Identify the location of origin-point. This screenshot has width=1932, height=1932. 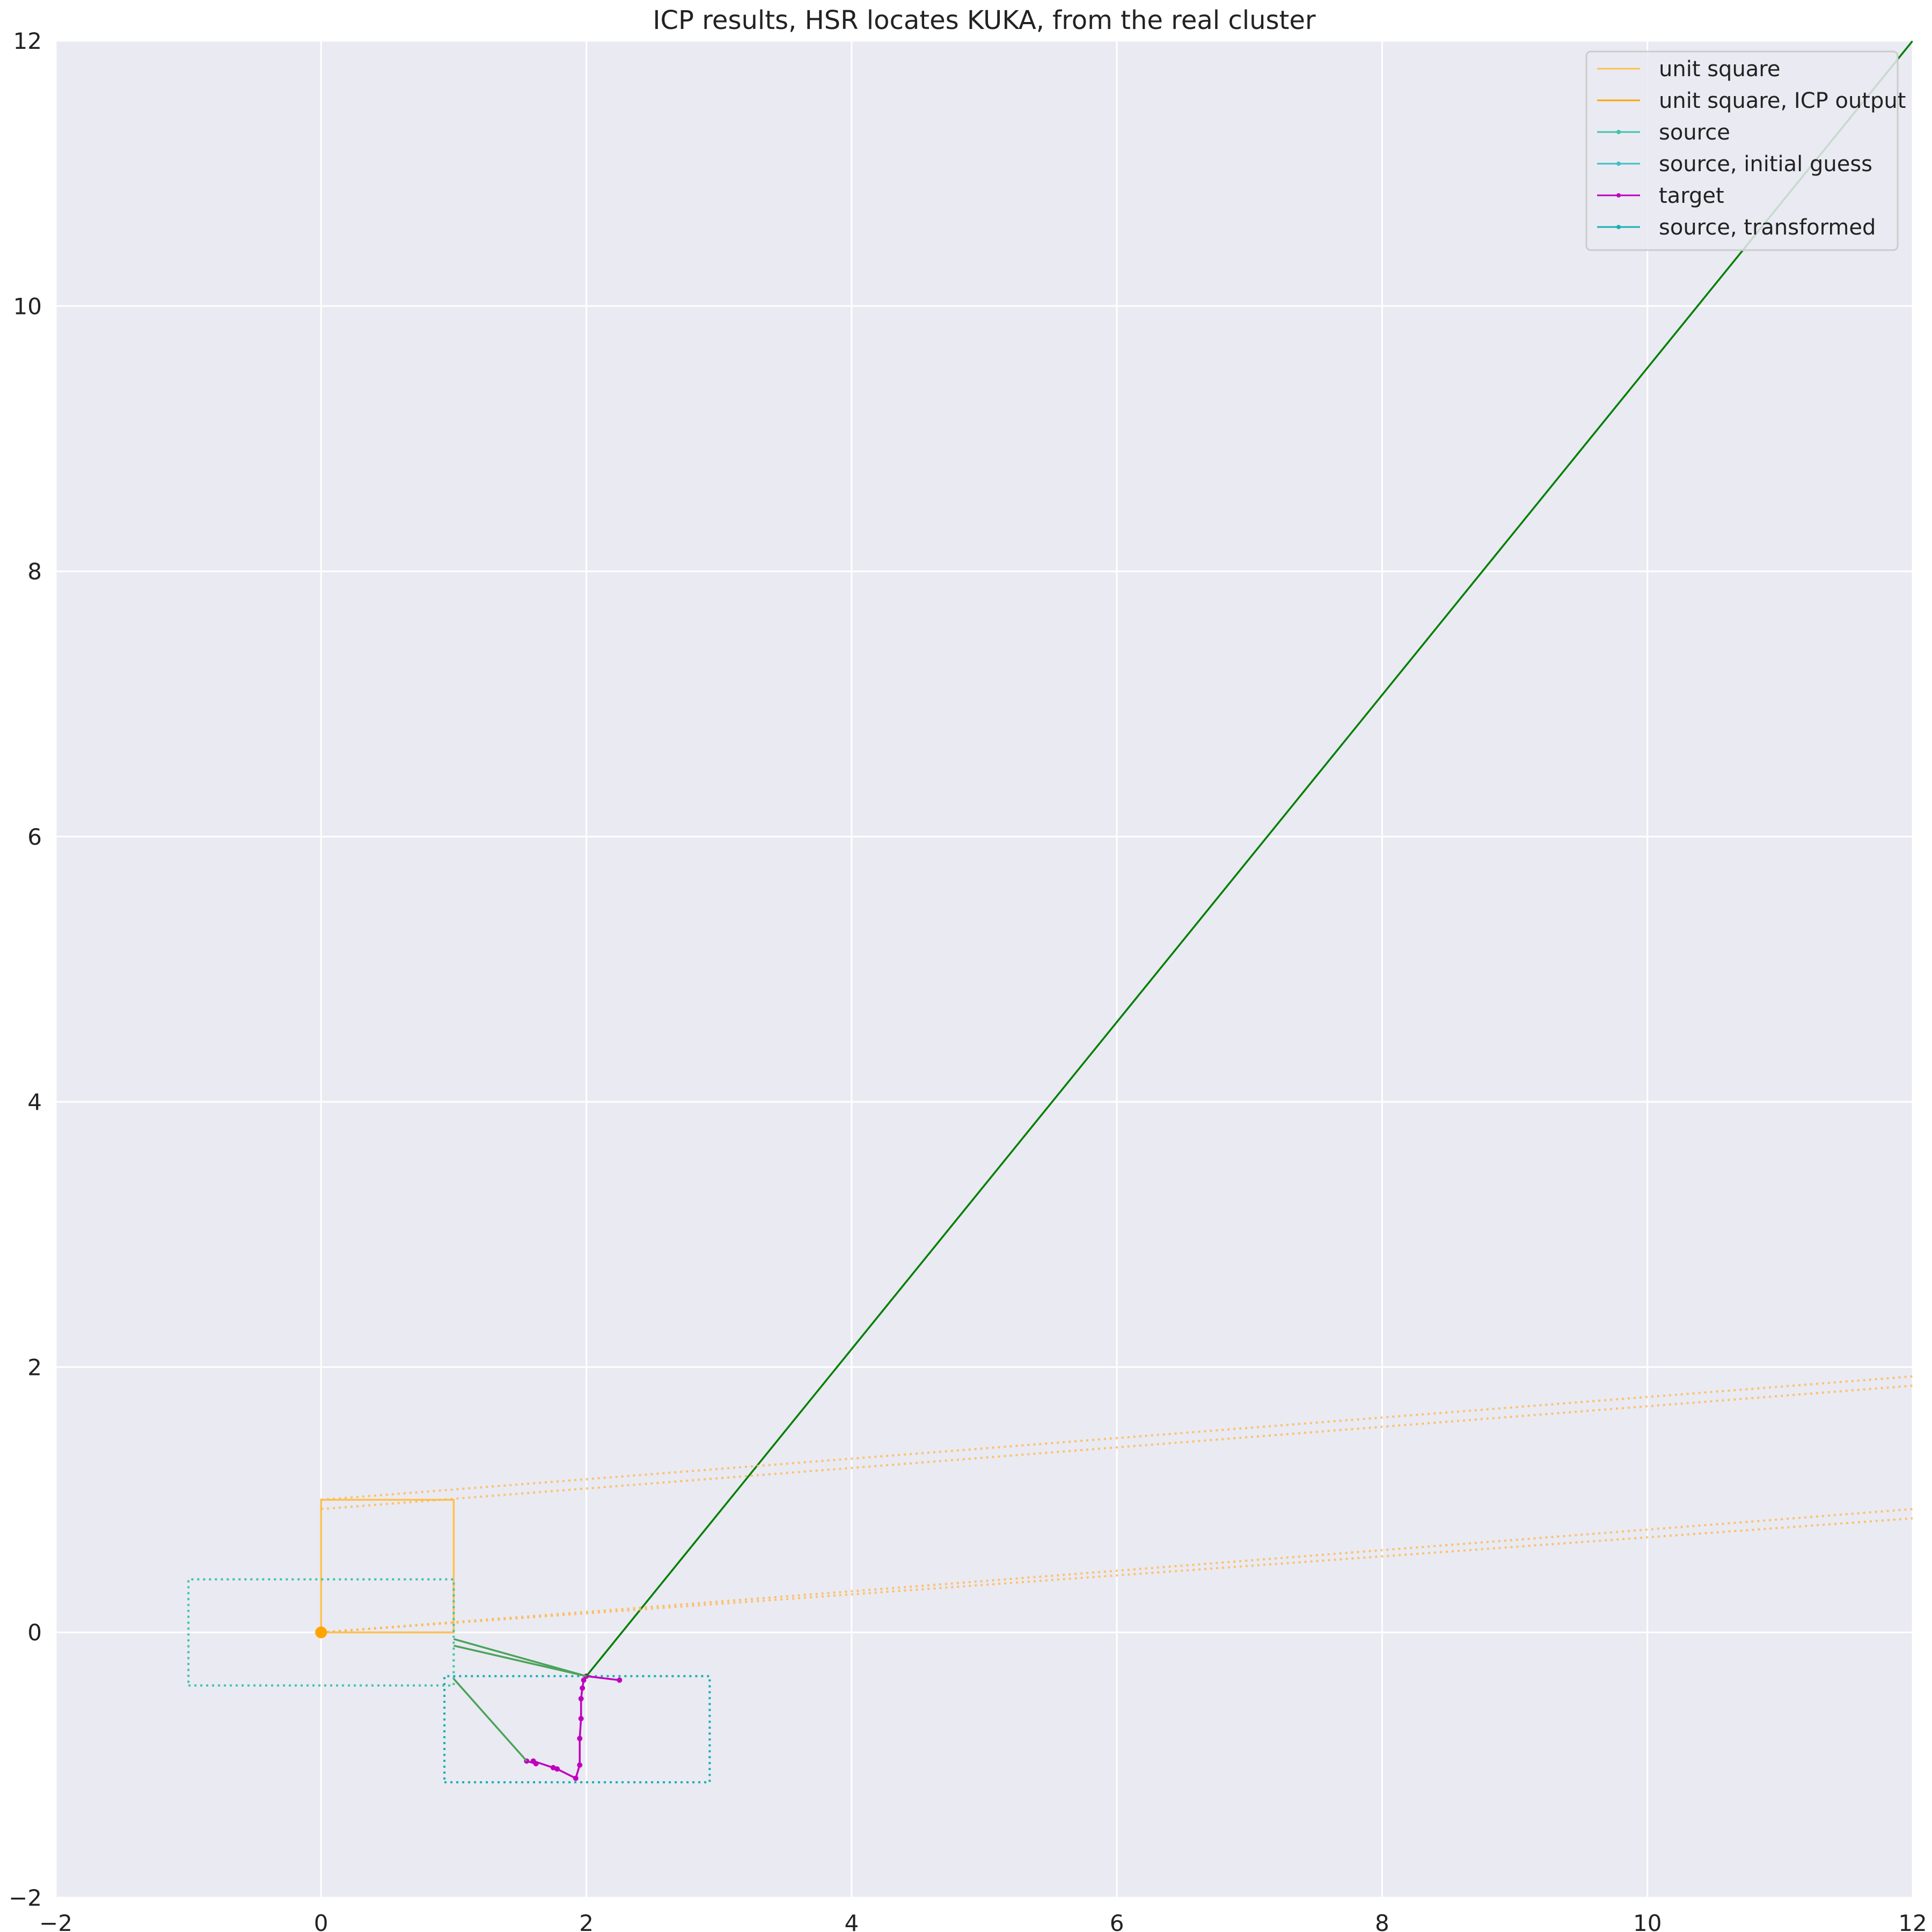
(321, 1632).